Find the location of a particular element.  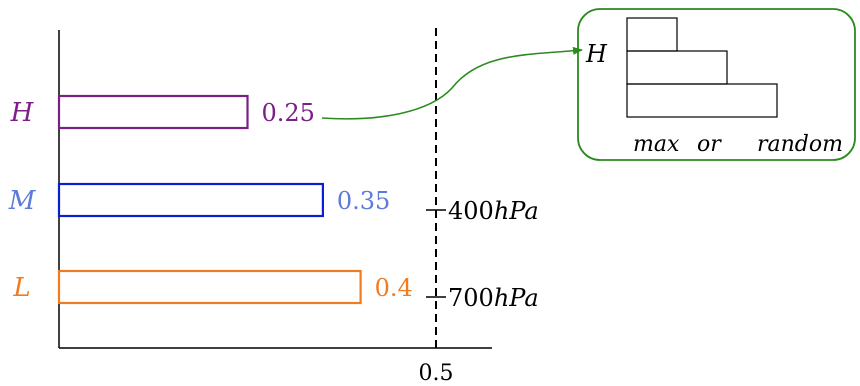

bar-l is located at coordinates (209, 287).